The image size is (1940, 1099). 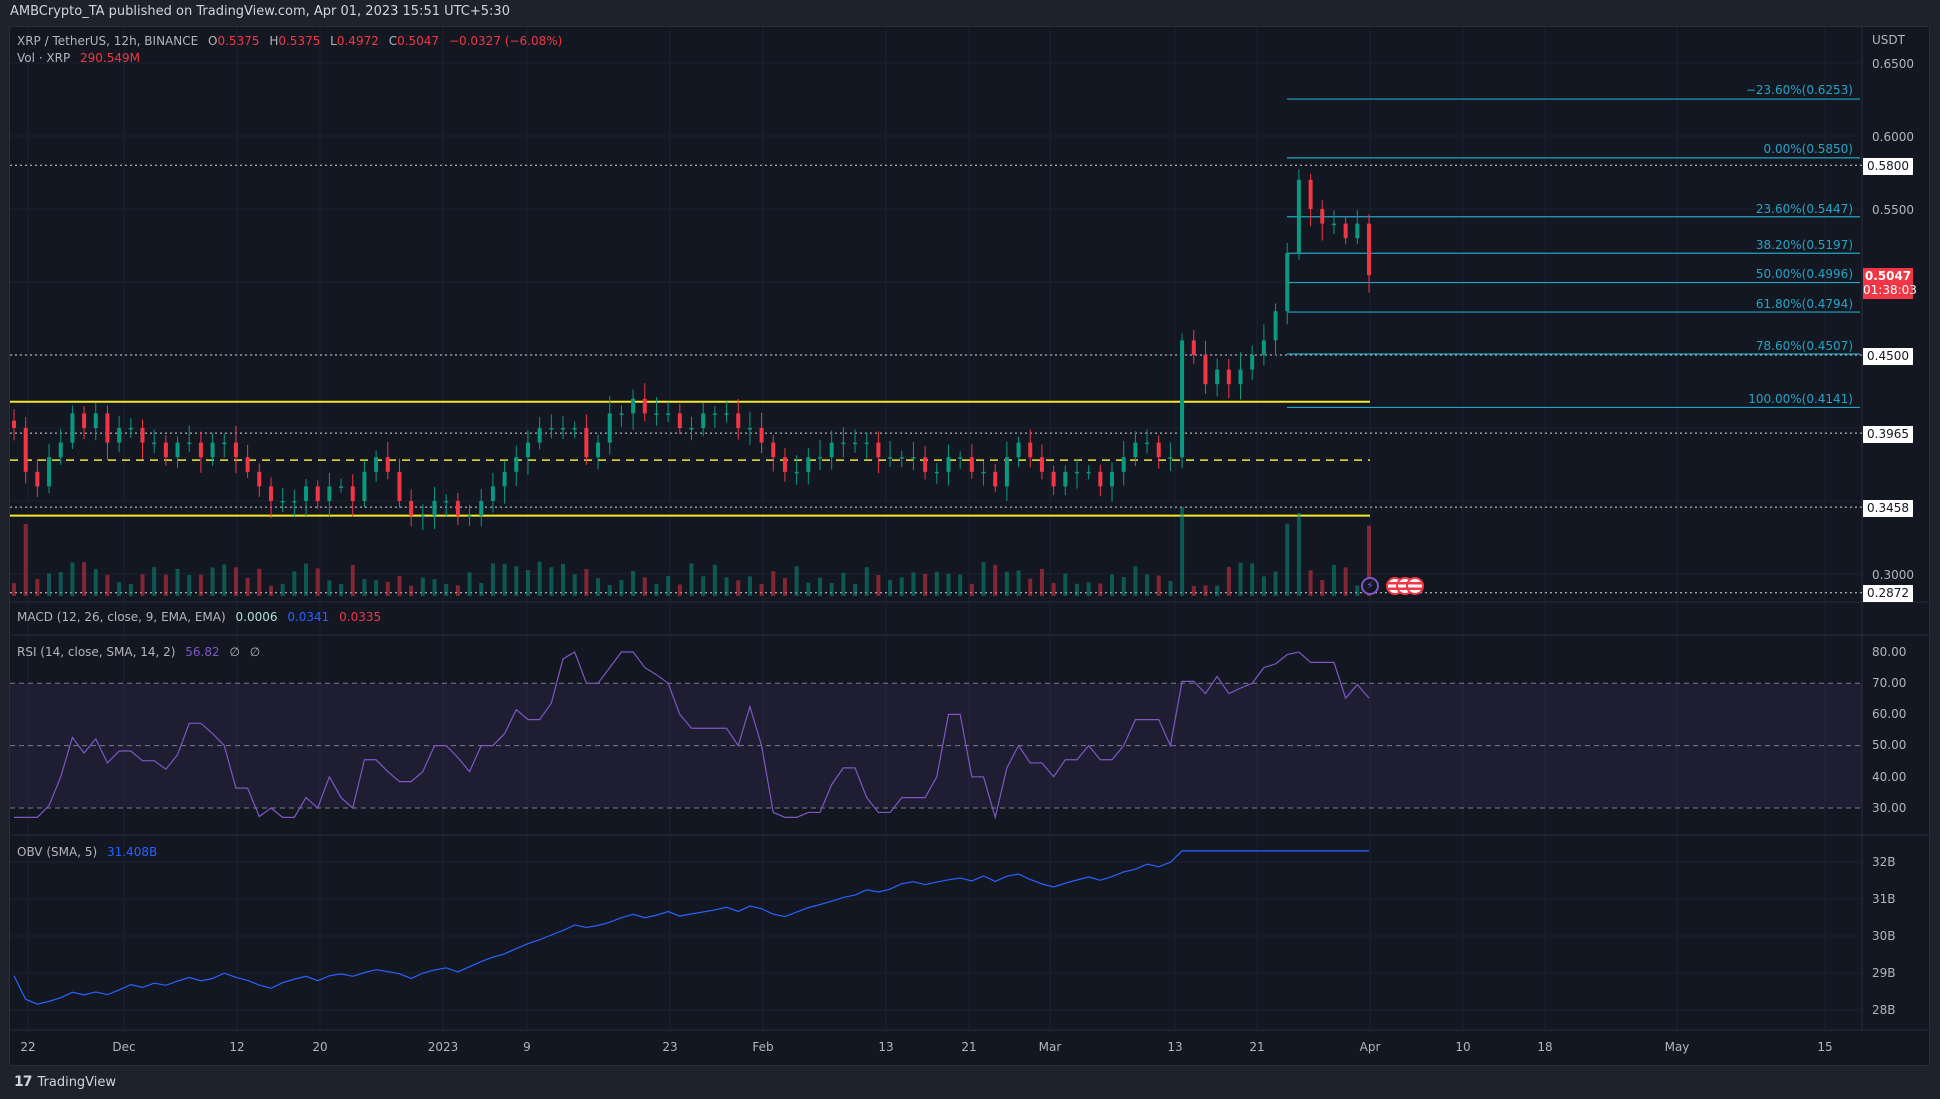 I want to click on date-tick: Dec, so click(x=124, y=1047).